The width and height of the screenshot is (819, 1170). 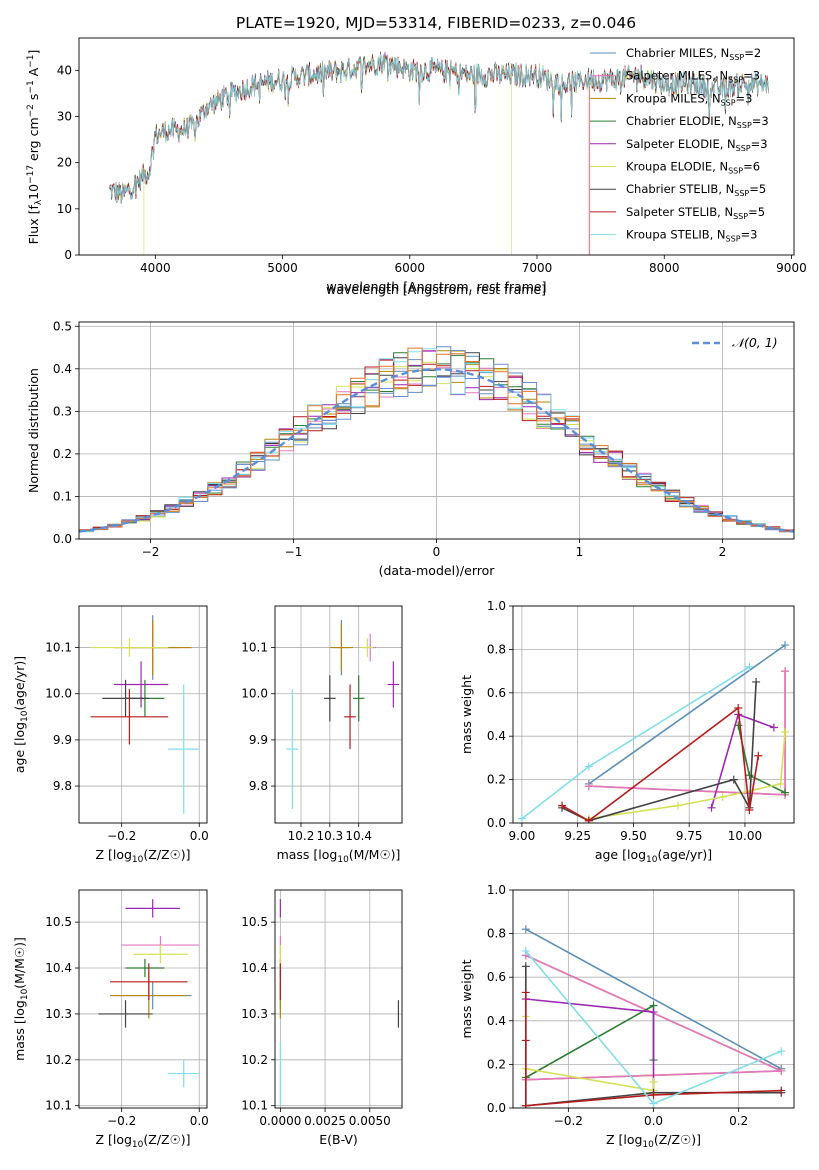 I want to click on x-tick-label: −0.2, so click(x=121, y=1121).